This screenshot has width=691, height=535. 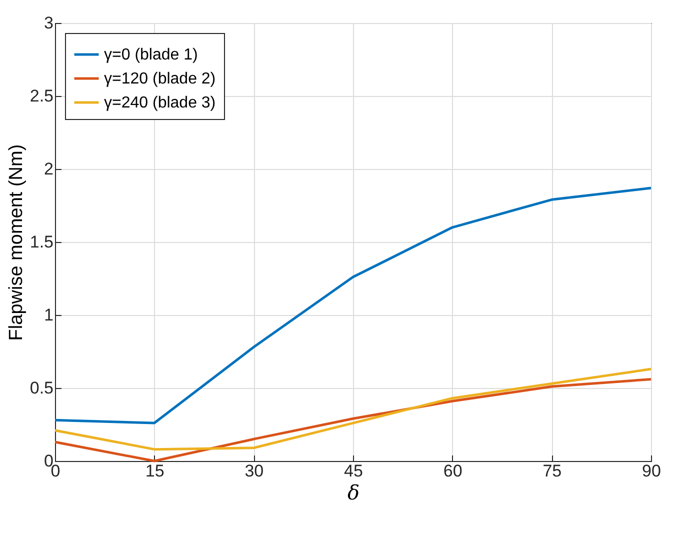 I want to click on y-tick-label: 3, so click(x=49, y=23).